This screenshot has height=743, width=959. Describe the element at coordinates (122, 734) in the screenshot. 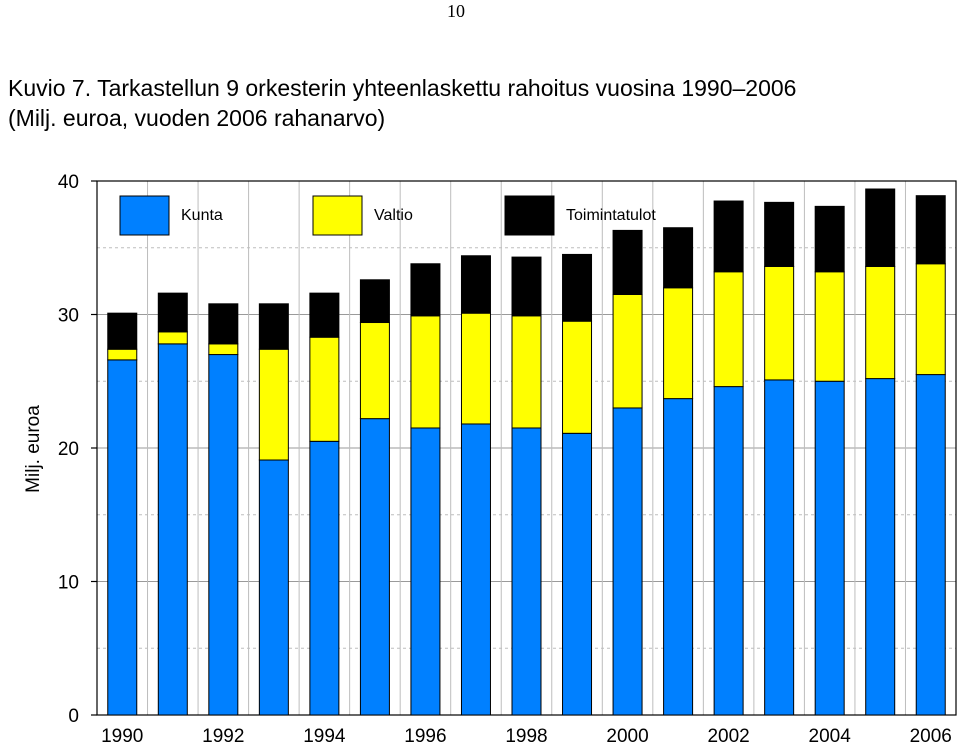

I see `x-tick-label: 1990` at that location.